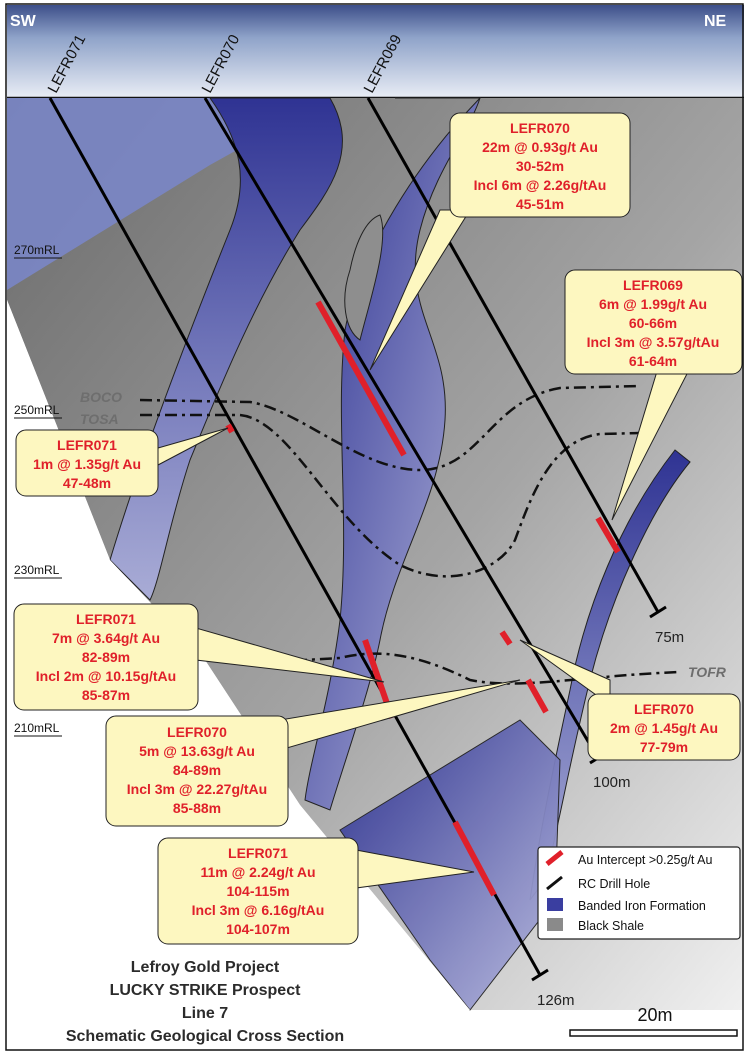 Image resolution: width=744 pixels, height=1057 pixels. I want to click on callout-line: LEFR069, so click(653, 285).